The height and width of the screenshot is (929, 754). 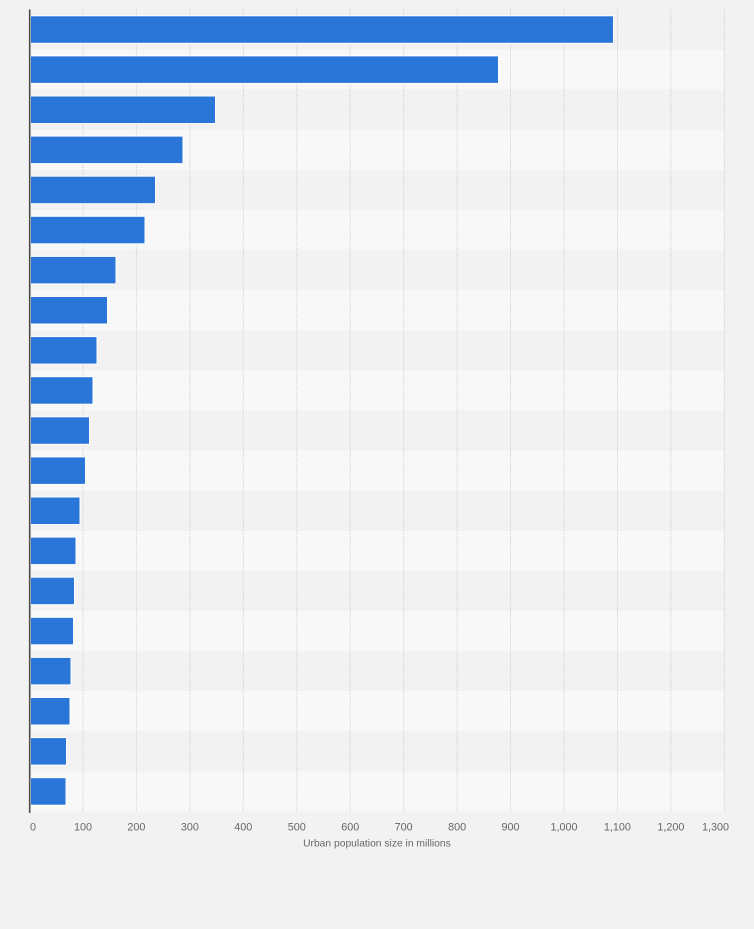 I want to click on svg-text: 700, so click(x=404, y=827).